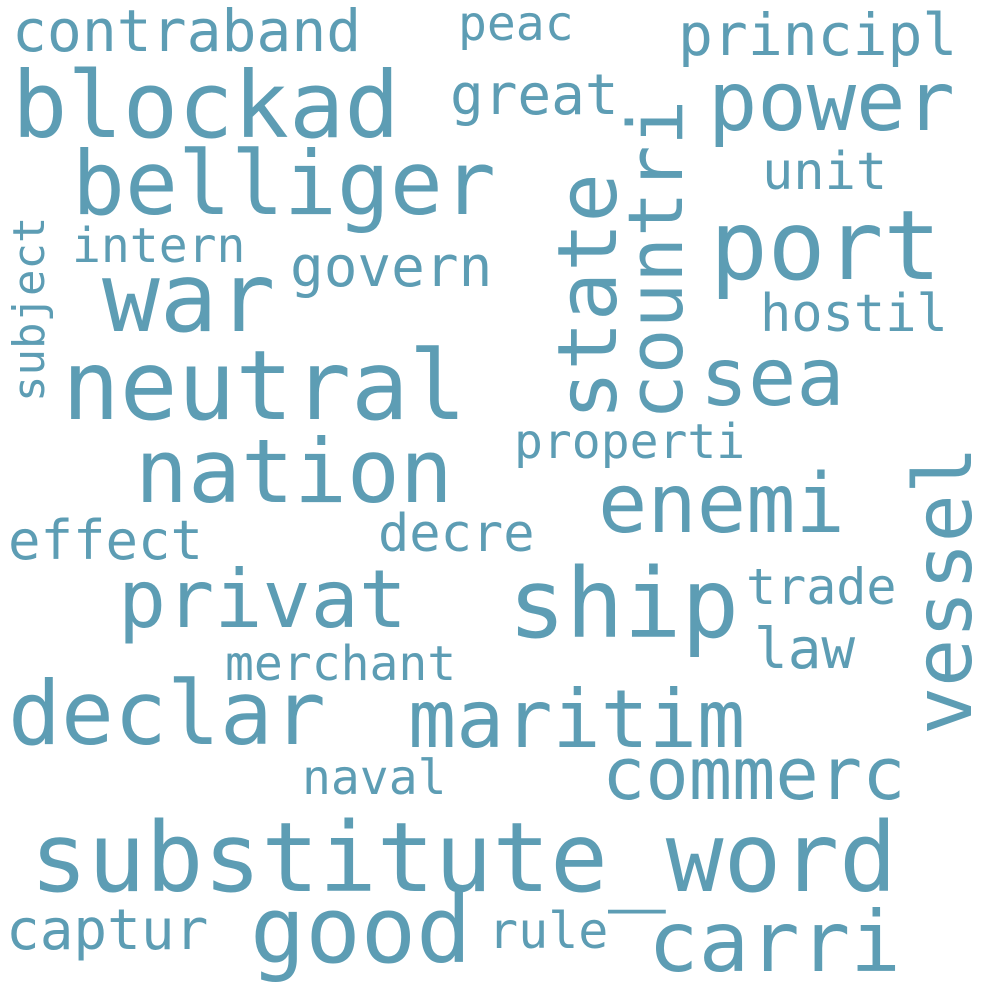 This screenshot has height=1000, width=1000. What do you see at coordinates (624, 604) in the screenshot?
I see `word-ship: ship` at bounding box center [624, 604].